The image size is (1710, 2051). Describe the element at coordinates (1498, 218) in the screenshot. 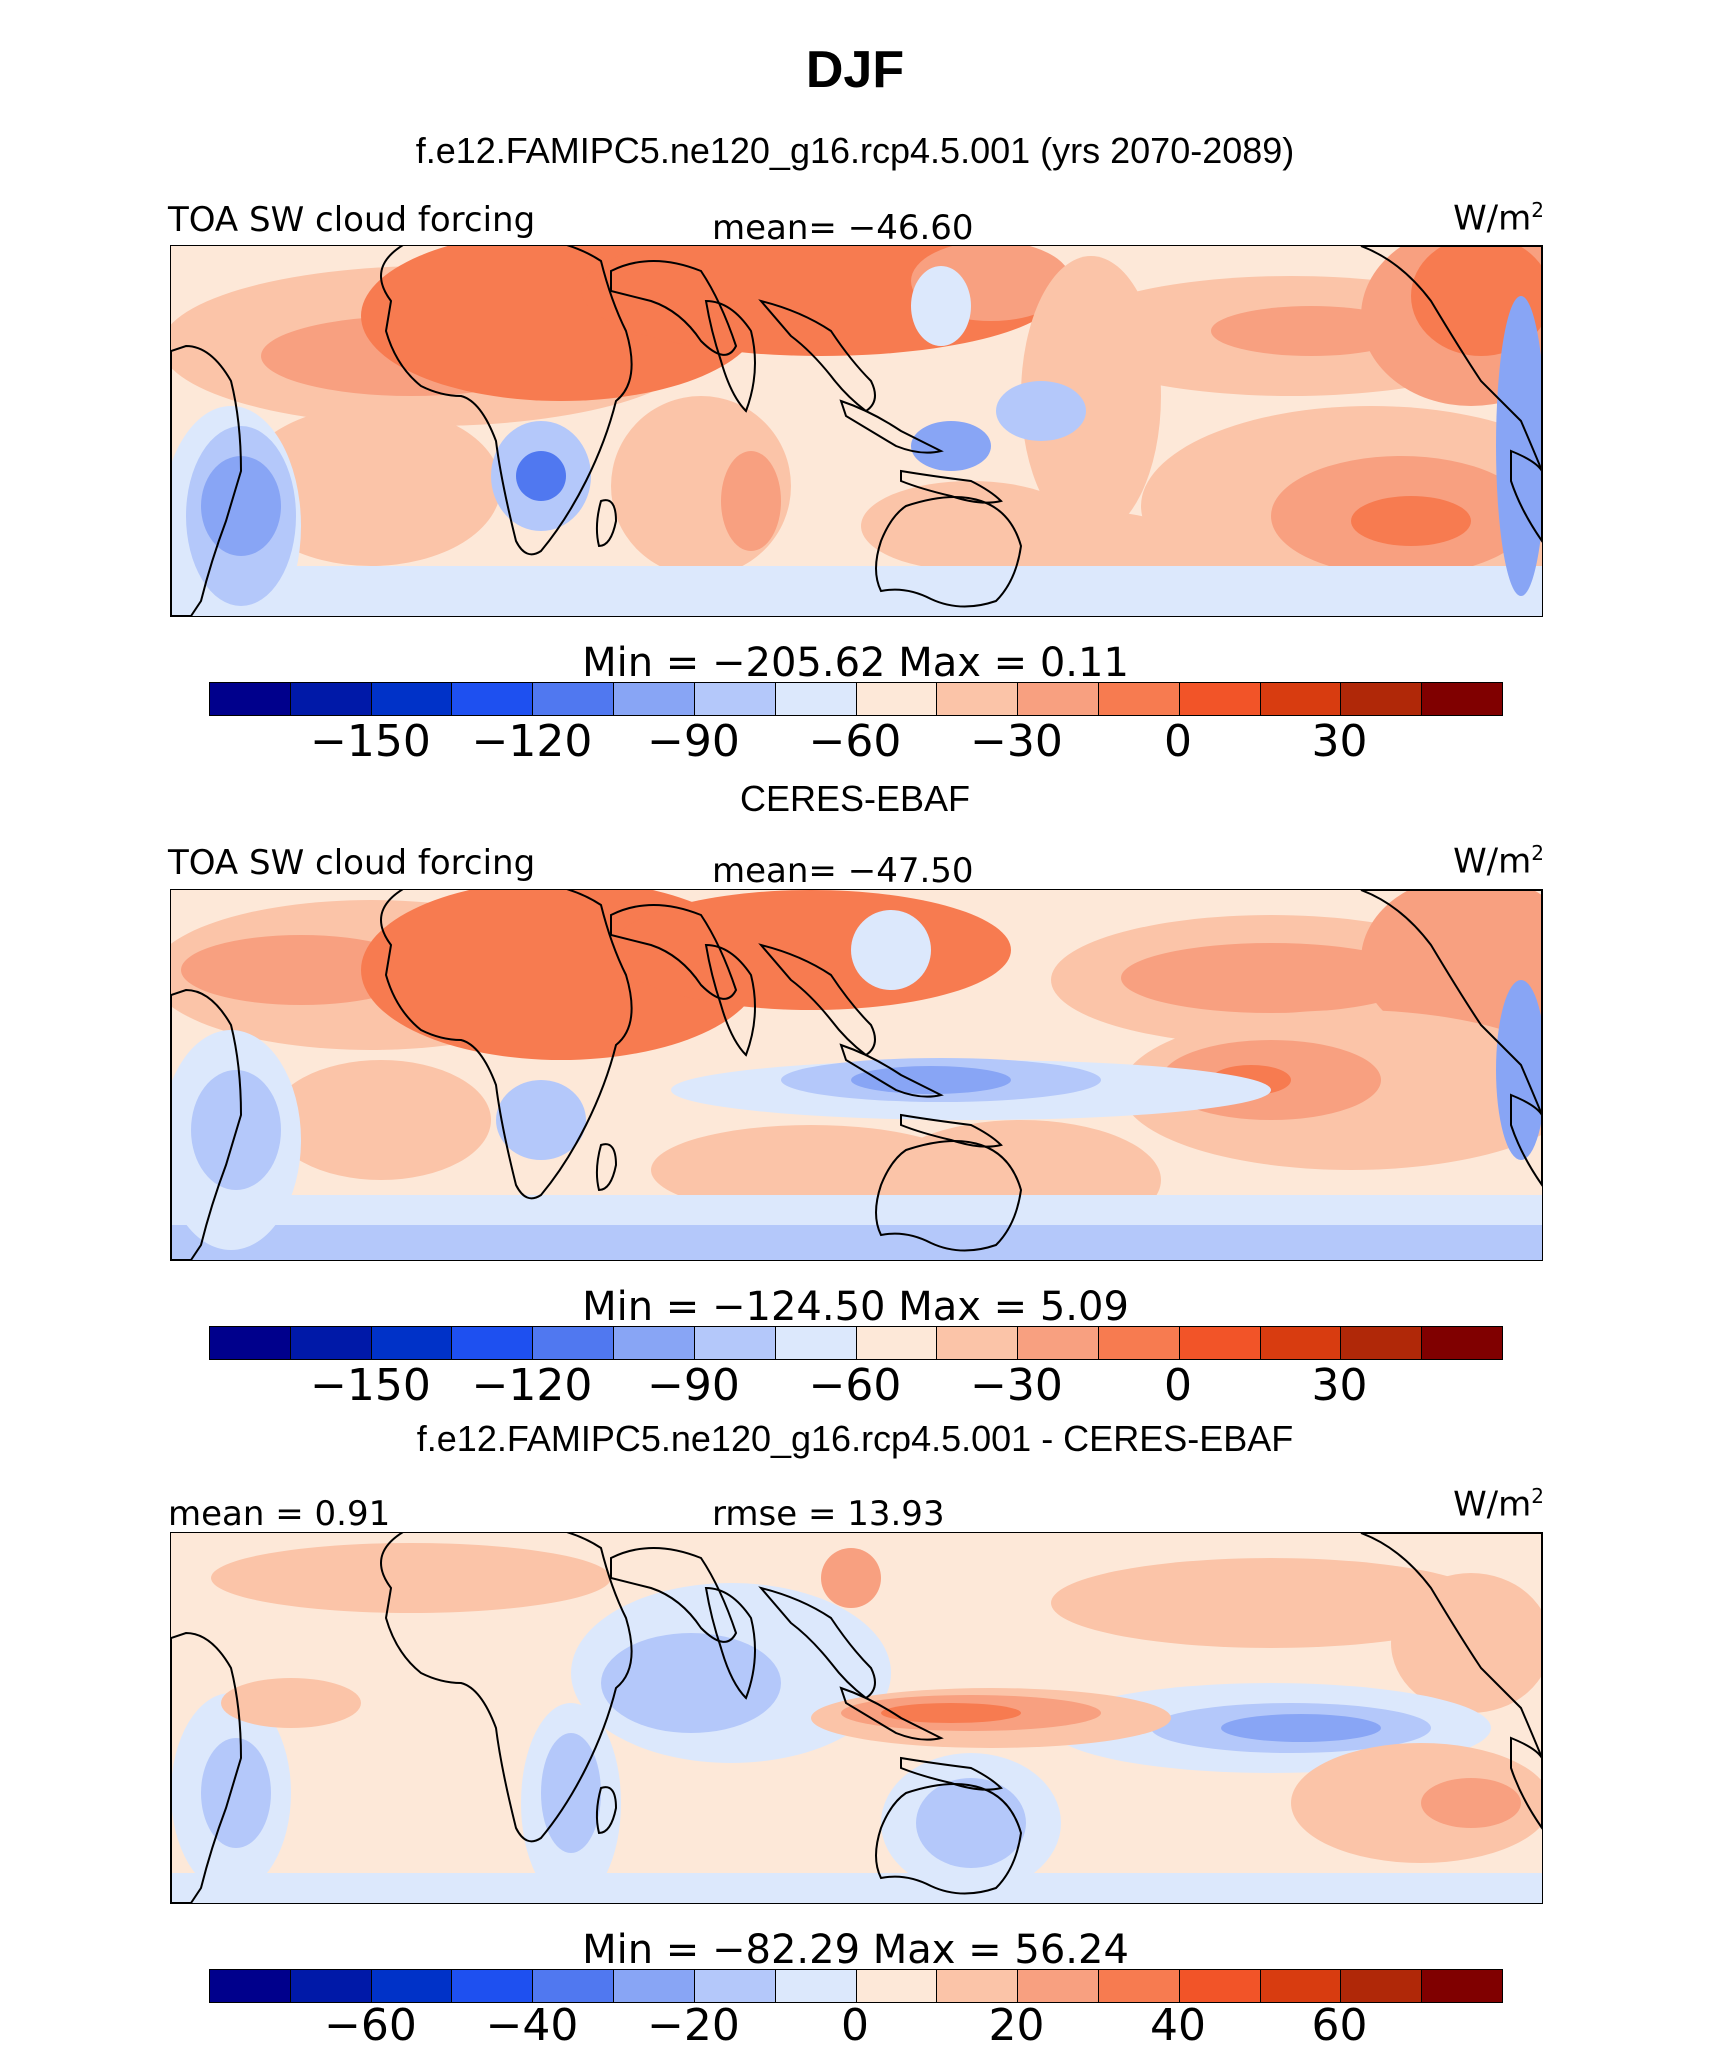

I see `panel-1-units: W/m2` at that location.